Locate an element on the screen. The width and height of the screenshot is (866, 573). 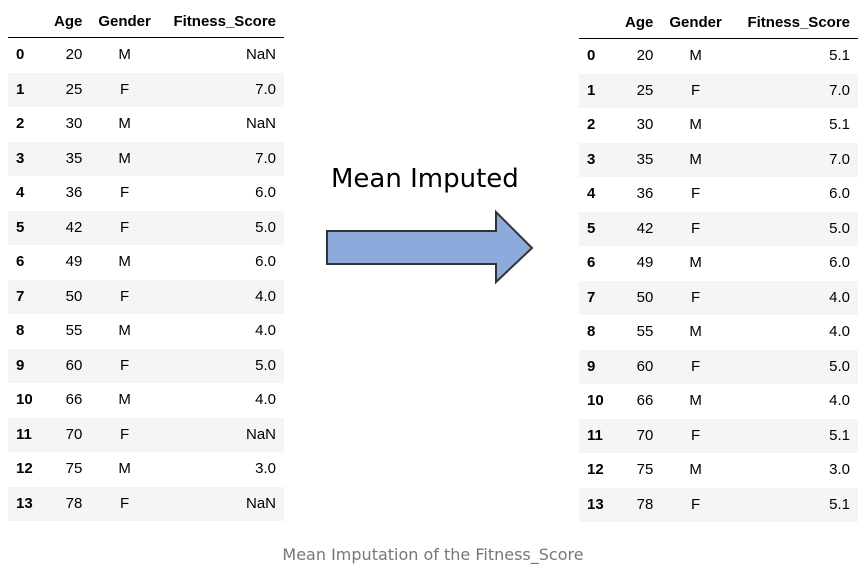
table-row: 7 50 F 4.0 is located at coordinates (718, 297).